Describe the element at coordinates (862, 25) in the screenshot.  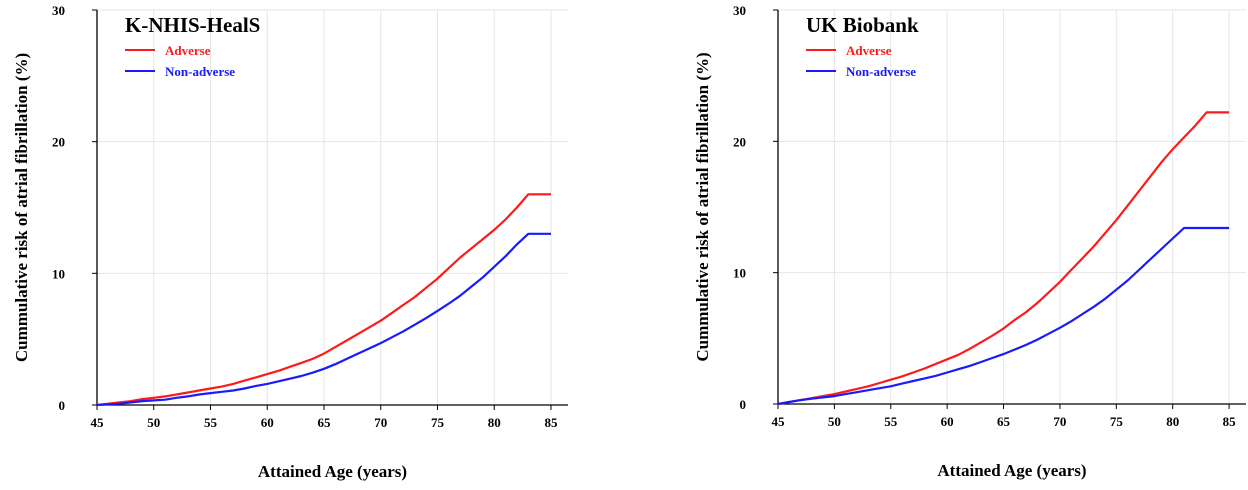
I see `chart-title: UK Biobank` at that location.